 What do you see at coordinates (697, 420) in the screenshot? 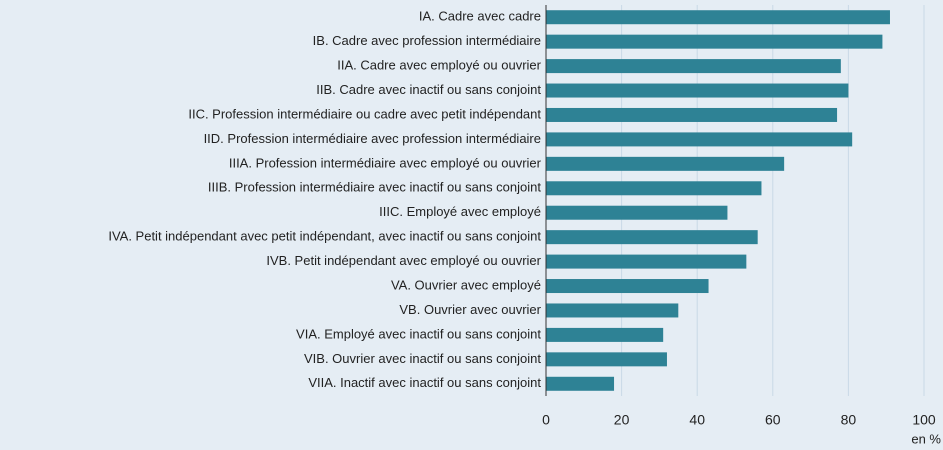
I see `x-tick-label: 40` at bounding box center [697, 420].